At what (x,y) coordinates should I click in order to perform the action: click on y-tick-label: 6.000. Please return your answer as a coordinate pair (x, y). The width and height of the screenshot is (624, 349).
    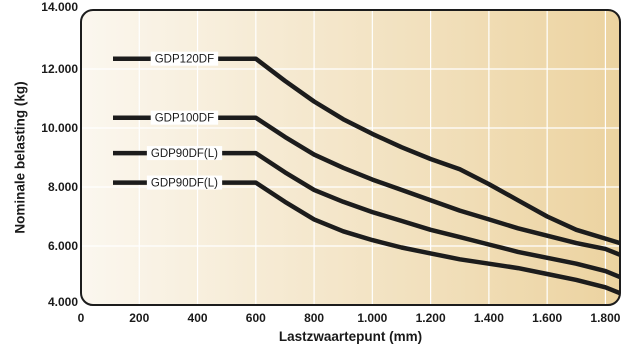
    Looking at the image, I should click on (63, 246).